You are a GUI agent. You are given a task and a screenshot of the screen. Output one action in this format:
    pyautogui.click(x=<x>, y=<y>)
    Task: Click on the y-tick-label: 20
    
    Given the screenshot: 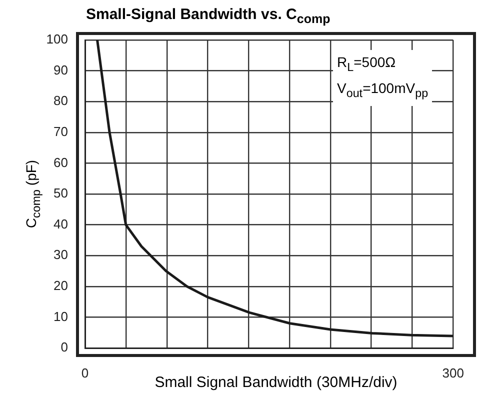 What is the action you would take?
    pyautogui.click(x=61, y=285)
    